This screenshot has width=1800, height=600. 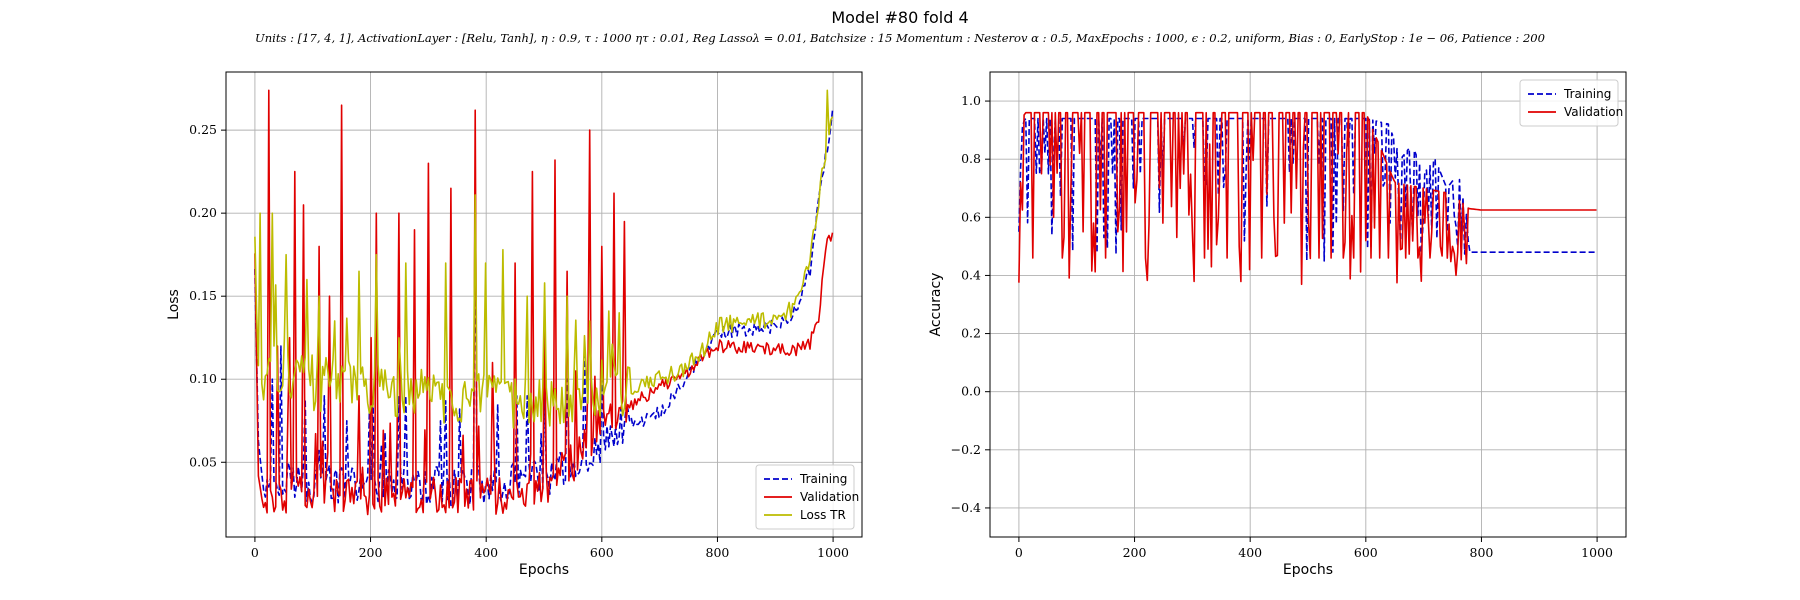 I want to click on y-axis-label: Accuracy, so click(x=936, y=305).